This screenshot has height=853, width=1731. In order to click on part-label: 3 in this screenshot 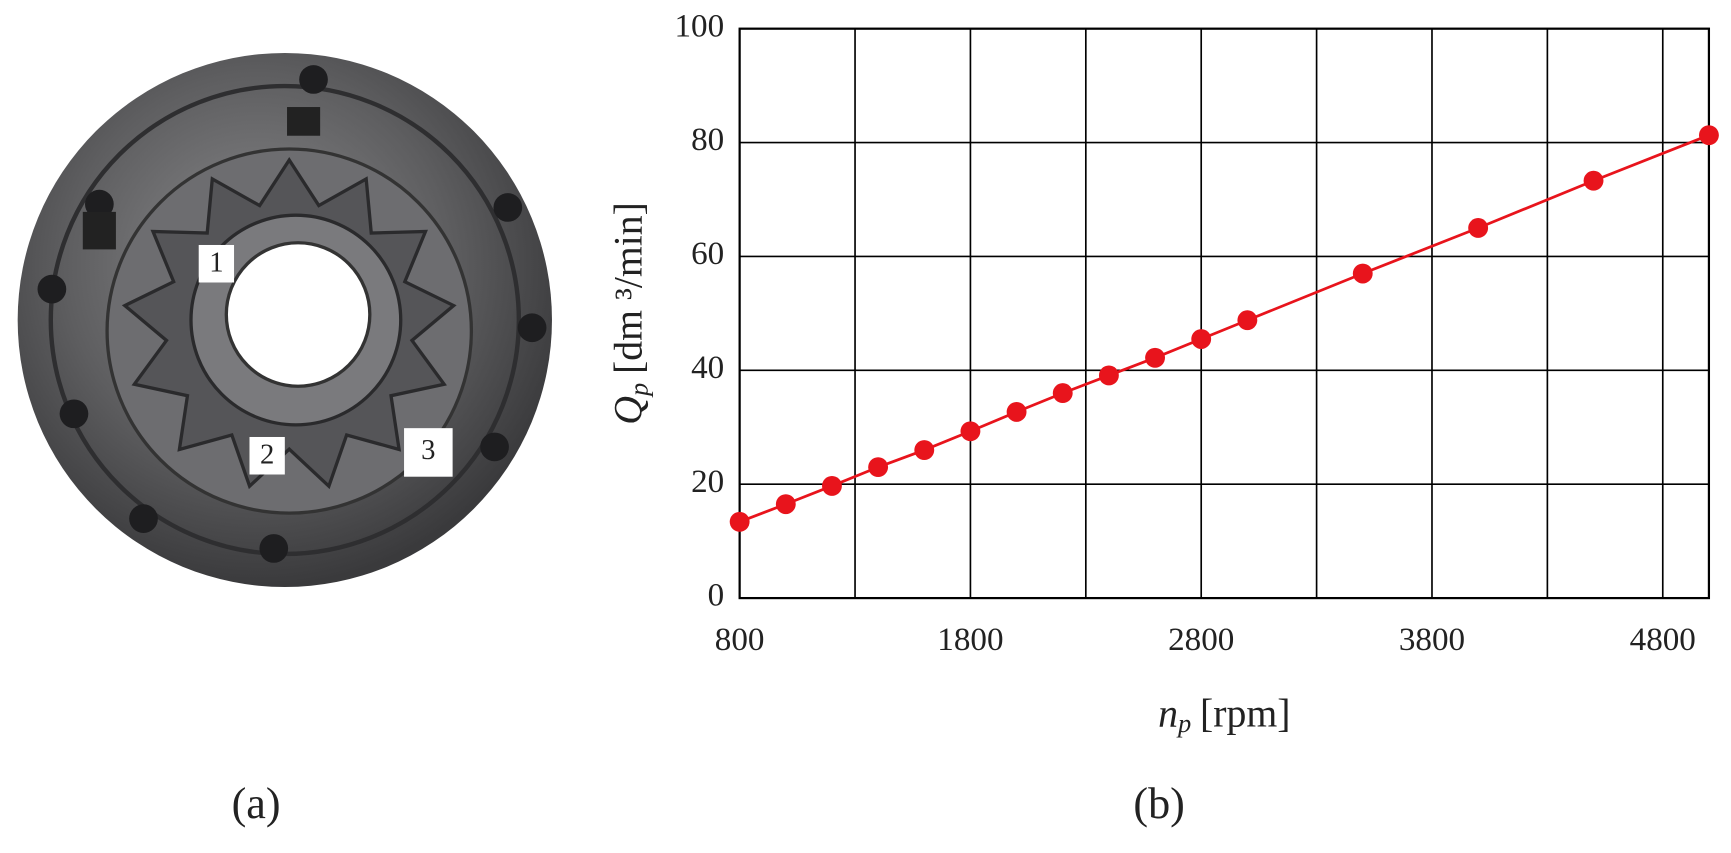, I will do `click(428, 450)`.